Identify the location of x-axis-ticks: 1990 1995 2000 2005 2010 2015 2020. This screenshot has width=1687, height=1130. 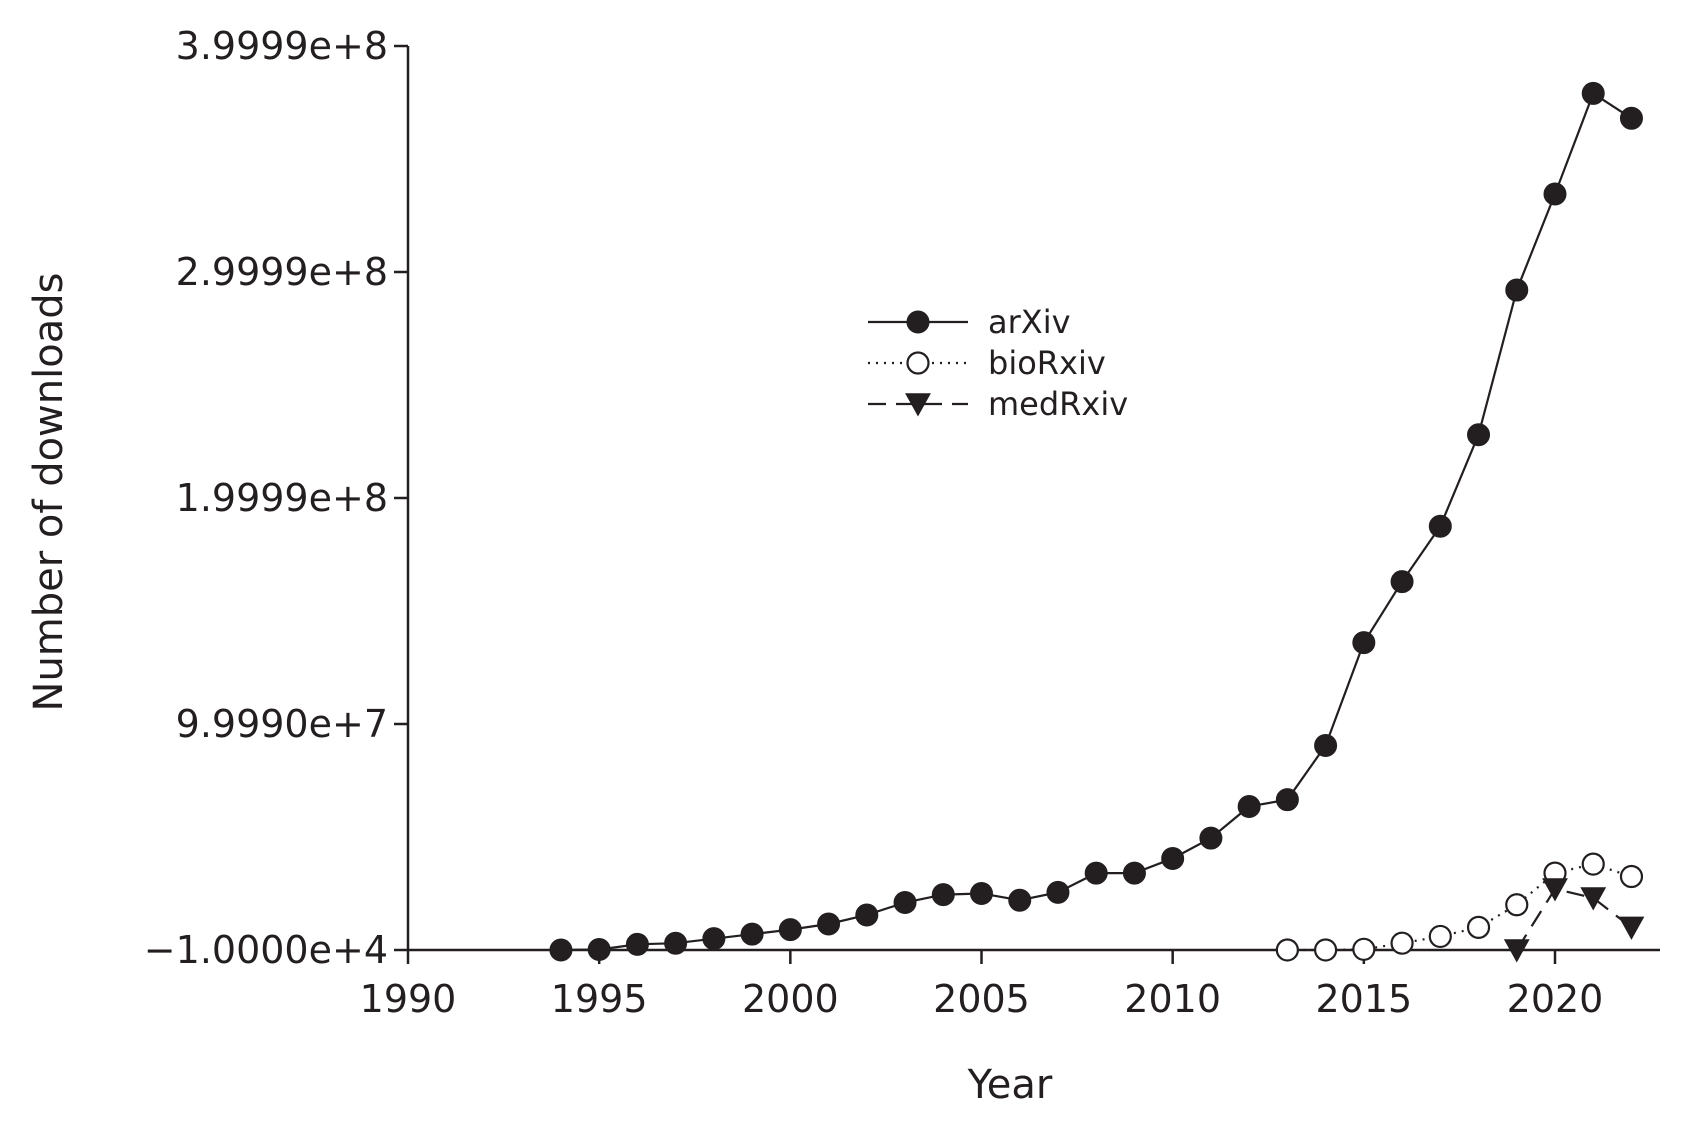
(982, 985).